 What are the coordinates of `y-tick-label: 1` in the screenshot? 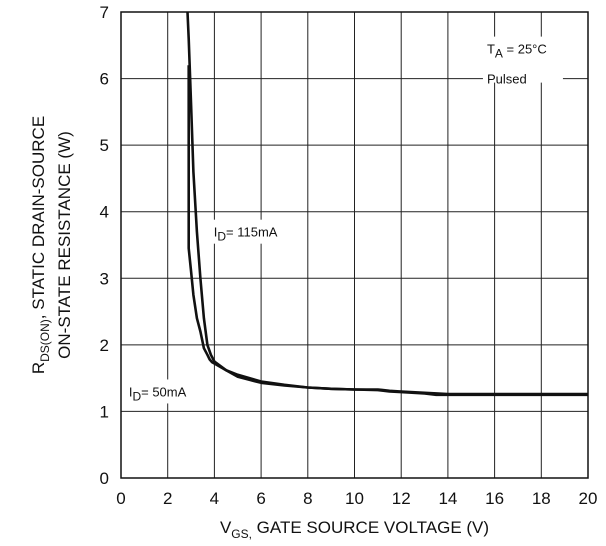 It's located at (104, 411).